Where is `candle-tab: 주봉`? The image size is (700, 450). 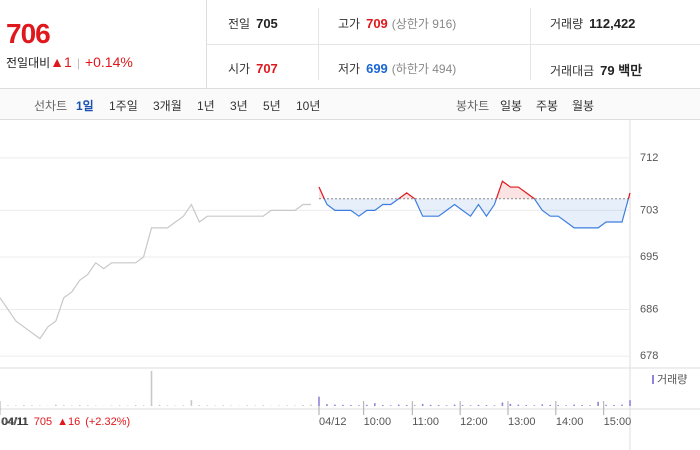
candle-tab: 주봉 is located at coordinates (547, 106).